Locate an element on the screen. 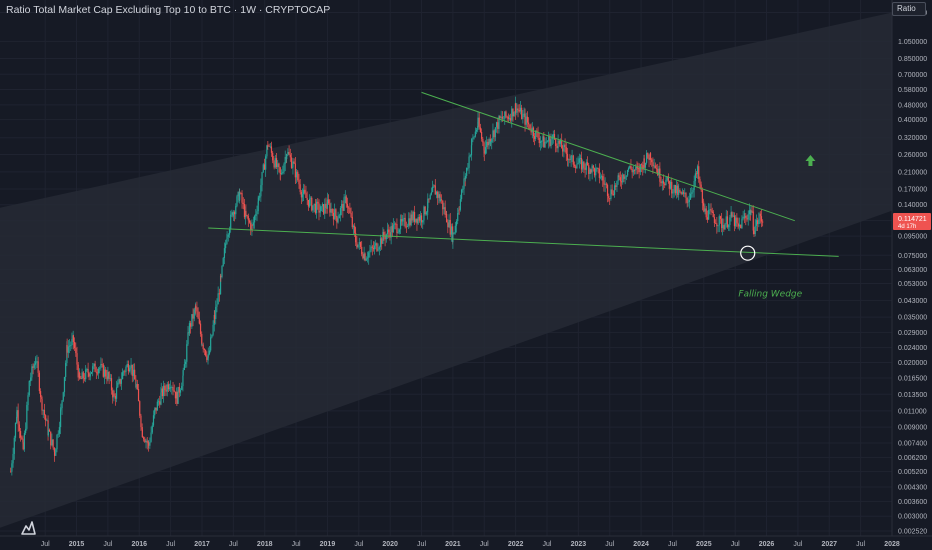 This screenshot has width=932, height=550. price-tick-label: 0.053000 is located at coordinates (912, 284).